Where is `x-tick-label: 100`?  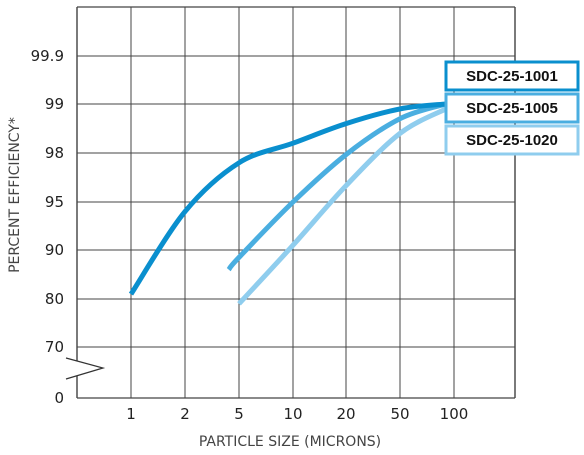
x-tick-label: 100 is located at coordinates (454, 414).